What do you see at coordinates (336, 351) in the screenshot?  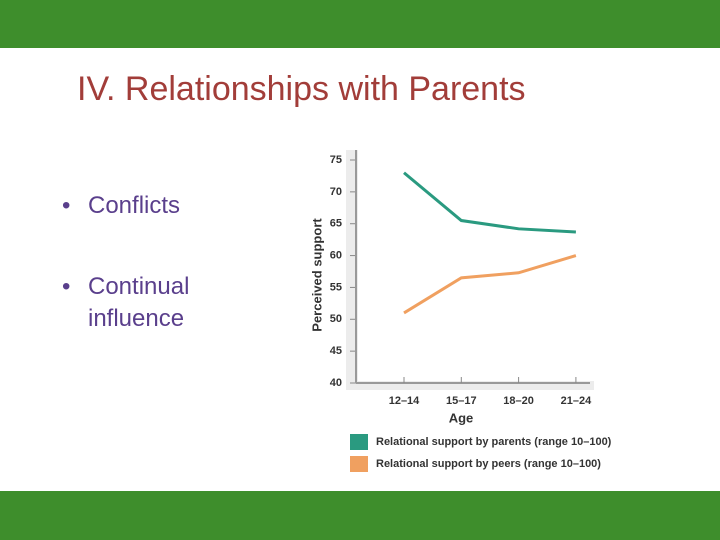 I see `y-tick-label: 45` at bounding box center [336, 351].